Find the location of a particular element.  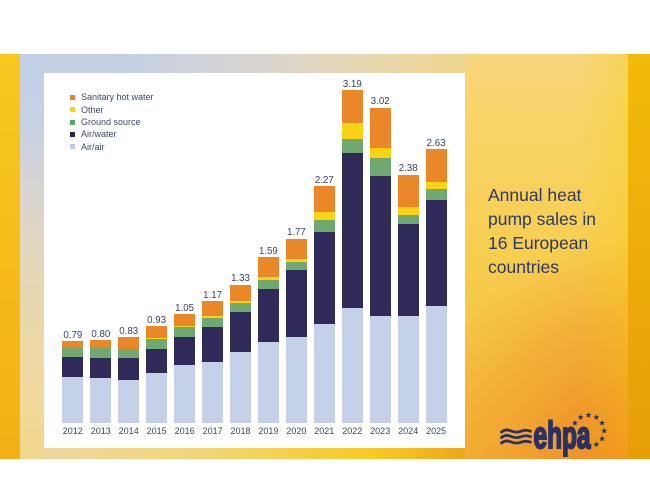

svg-text: ehpa is located at coordinates (563, 436).